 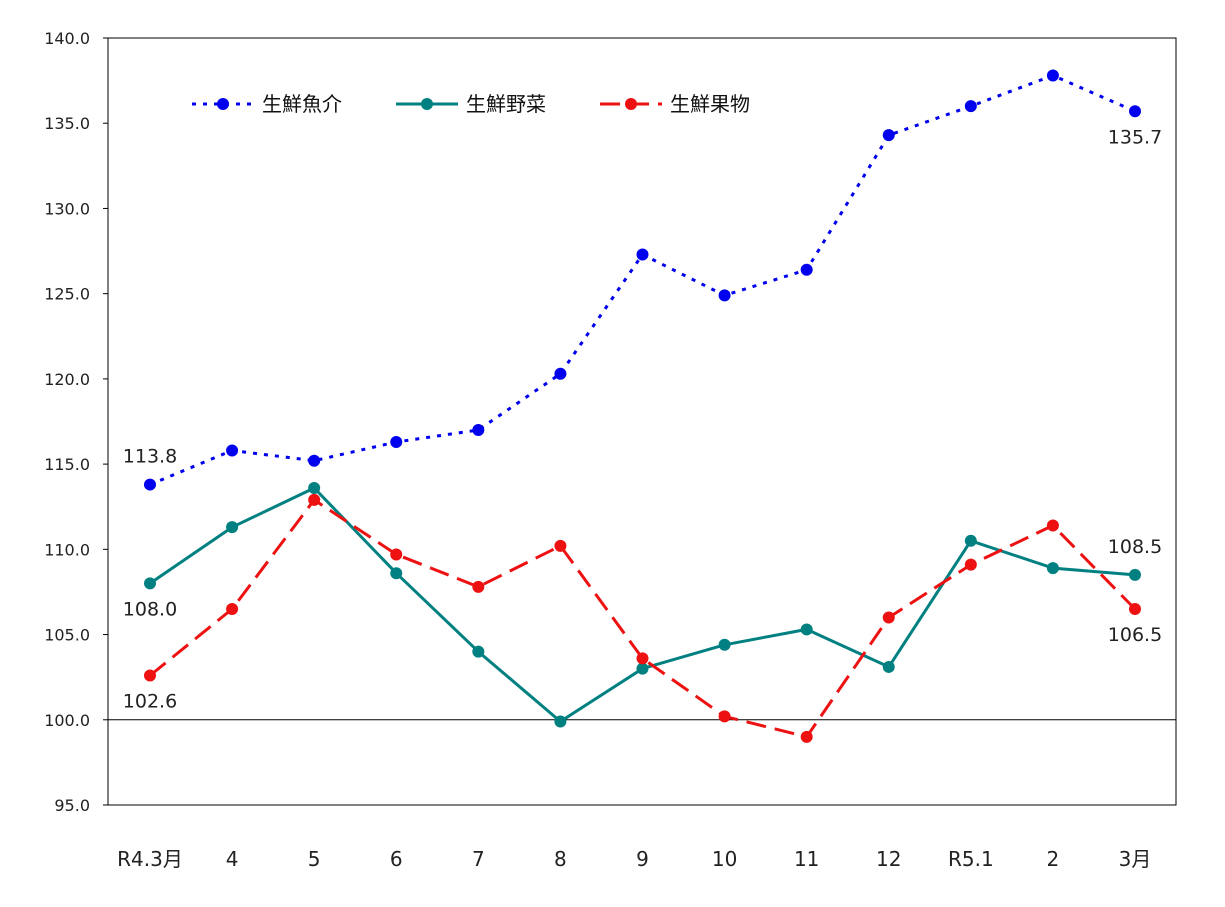 What do you see at coordinates (710, 104) in the screenshot?
I see `legend-label: 生鮮果物` at bounding box center [710, 104].